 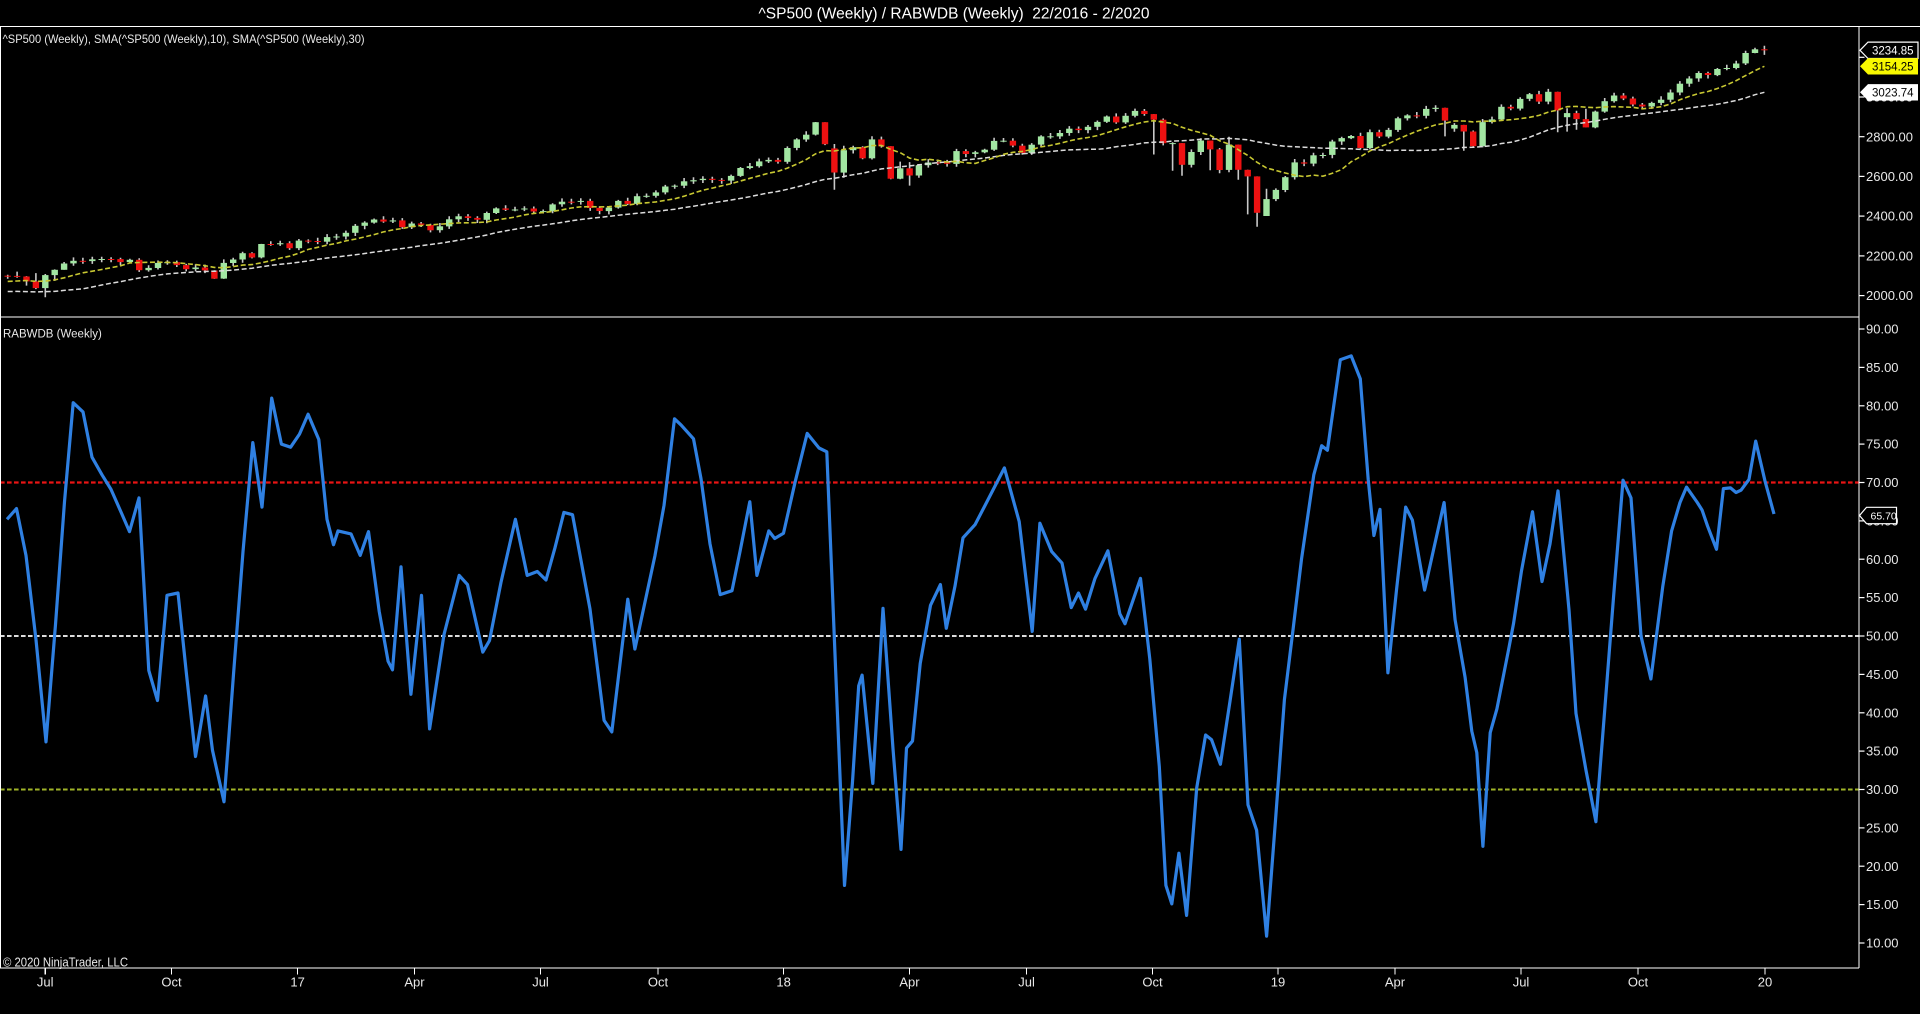 What do you see at coordinates (1882, 943) in the screenshot?
I see `svg-text: 10.00` at bounding box center [1882, 943].